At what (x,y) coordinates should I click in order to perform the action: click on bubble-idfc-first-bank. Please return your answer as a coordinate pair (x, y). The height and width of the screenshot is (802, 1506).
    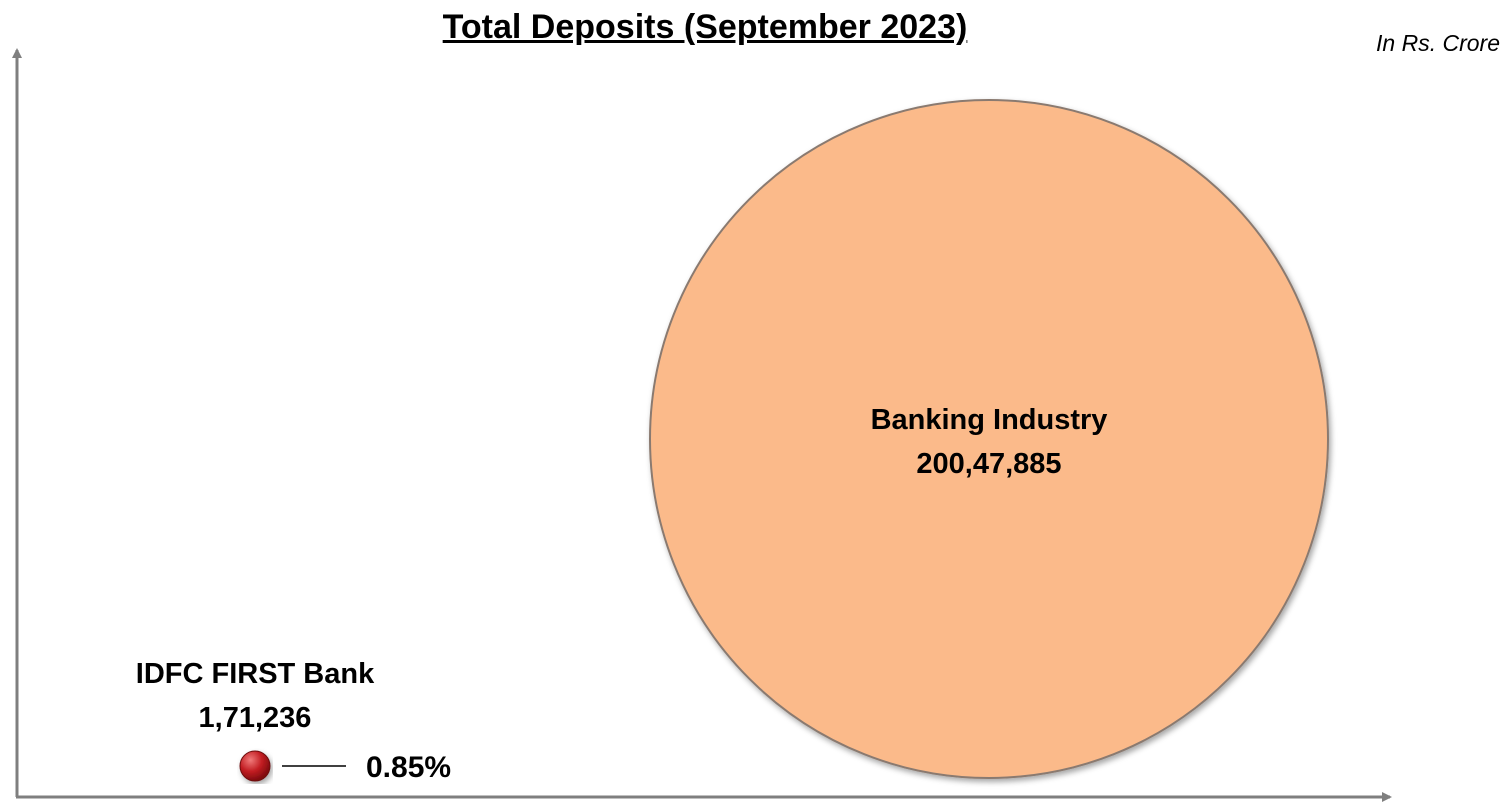
    Looking at the image, I should click on (255, 766).